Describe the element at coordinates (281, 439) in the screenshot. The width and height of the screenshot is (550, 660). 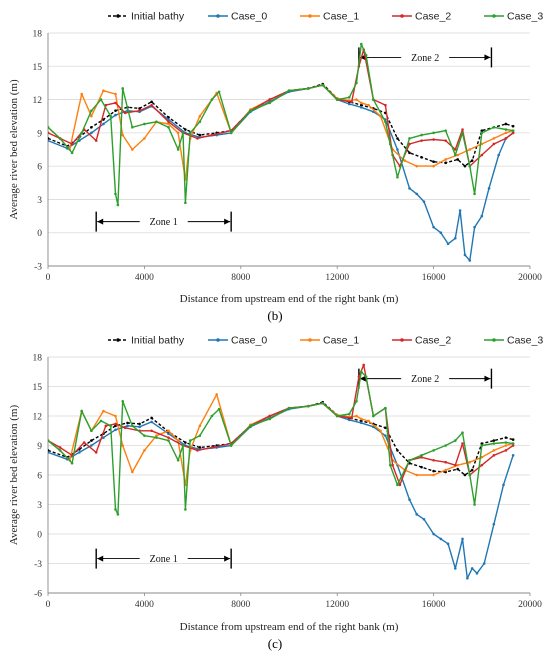
I see `series-line` at that location.